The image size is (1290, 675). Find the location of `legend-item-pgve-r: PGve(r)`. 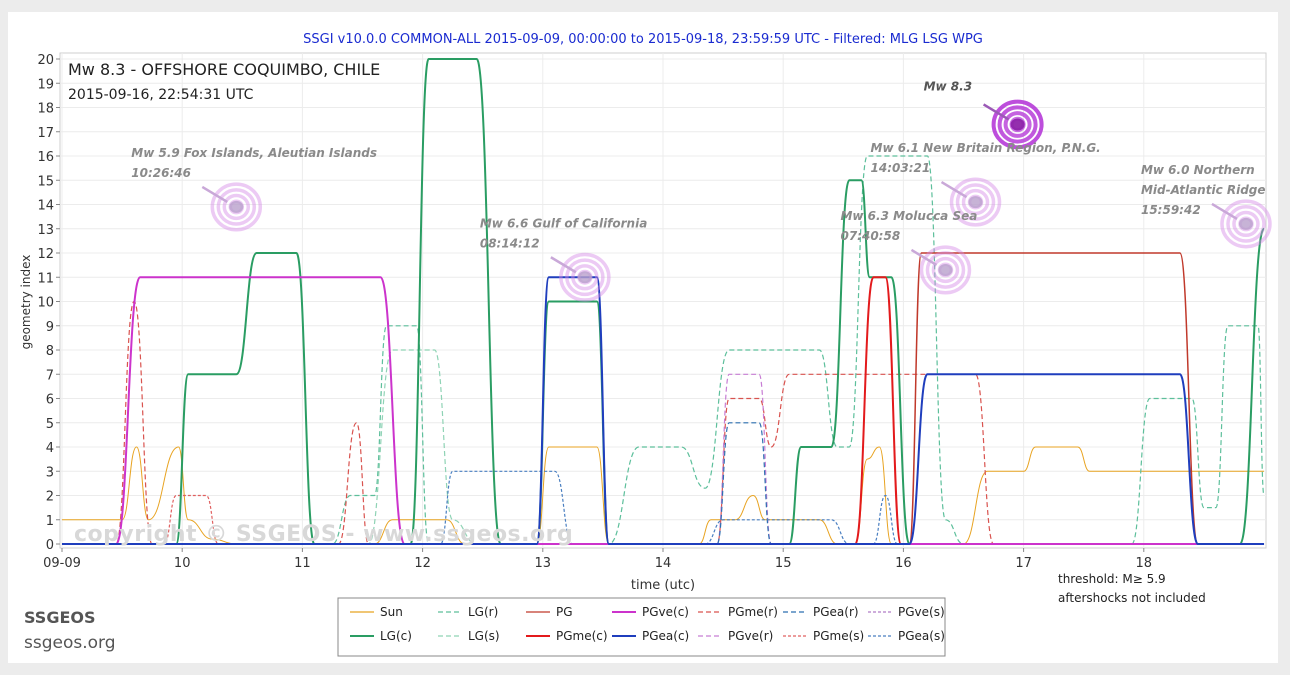

legend-item-pgve-r: PGve(r) is located at coordinates (735, 636).